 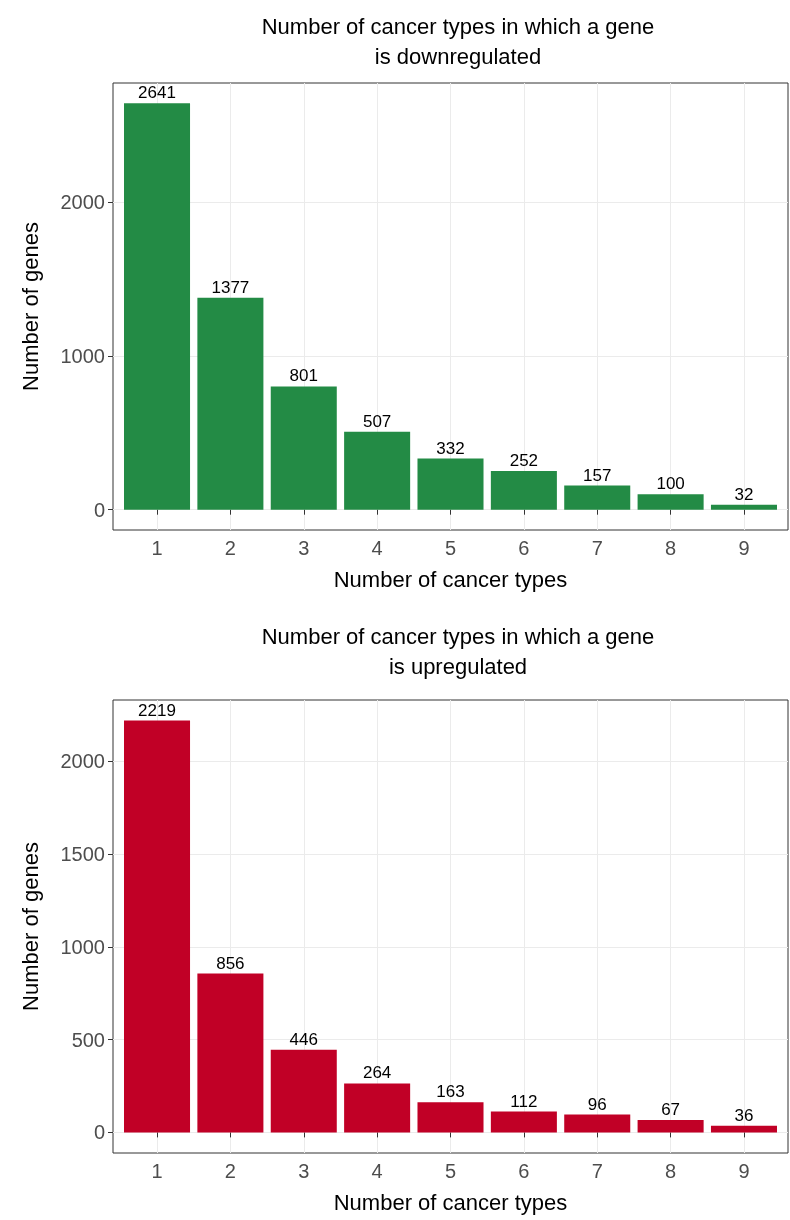 What do you see at coordinates (230, 963) in the screenshot?
I see `data-label: 856` at bounding box center [230, 963].